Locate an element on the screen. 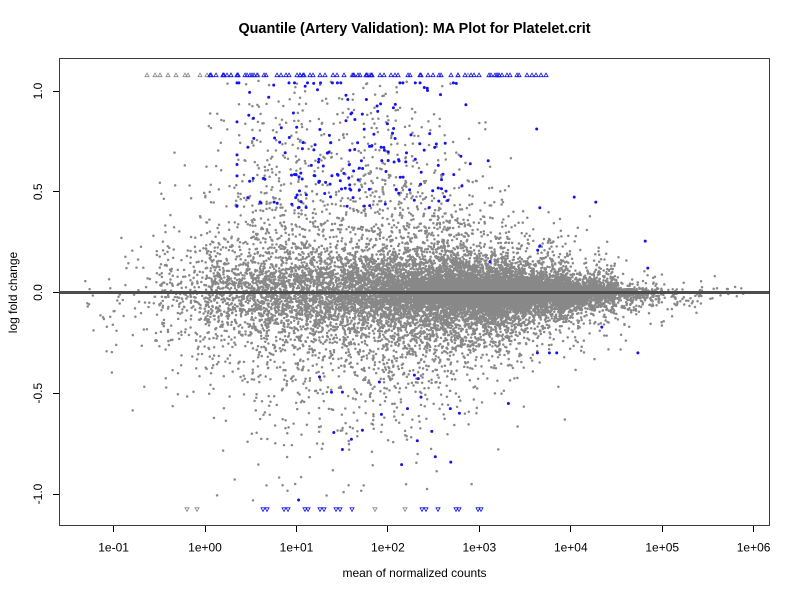 The width and height of the screenshot is (800, 600). svg-text: 0.0 is located at coordinates (38, 292).